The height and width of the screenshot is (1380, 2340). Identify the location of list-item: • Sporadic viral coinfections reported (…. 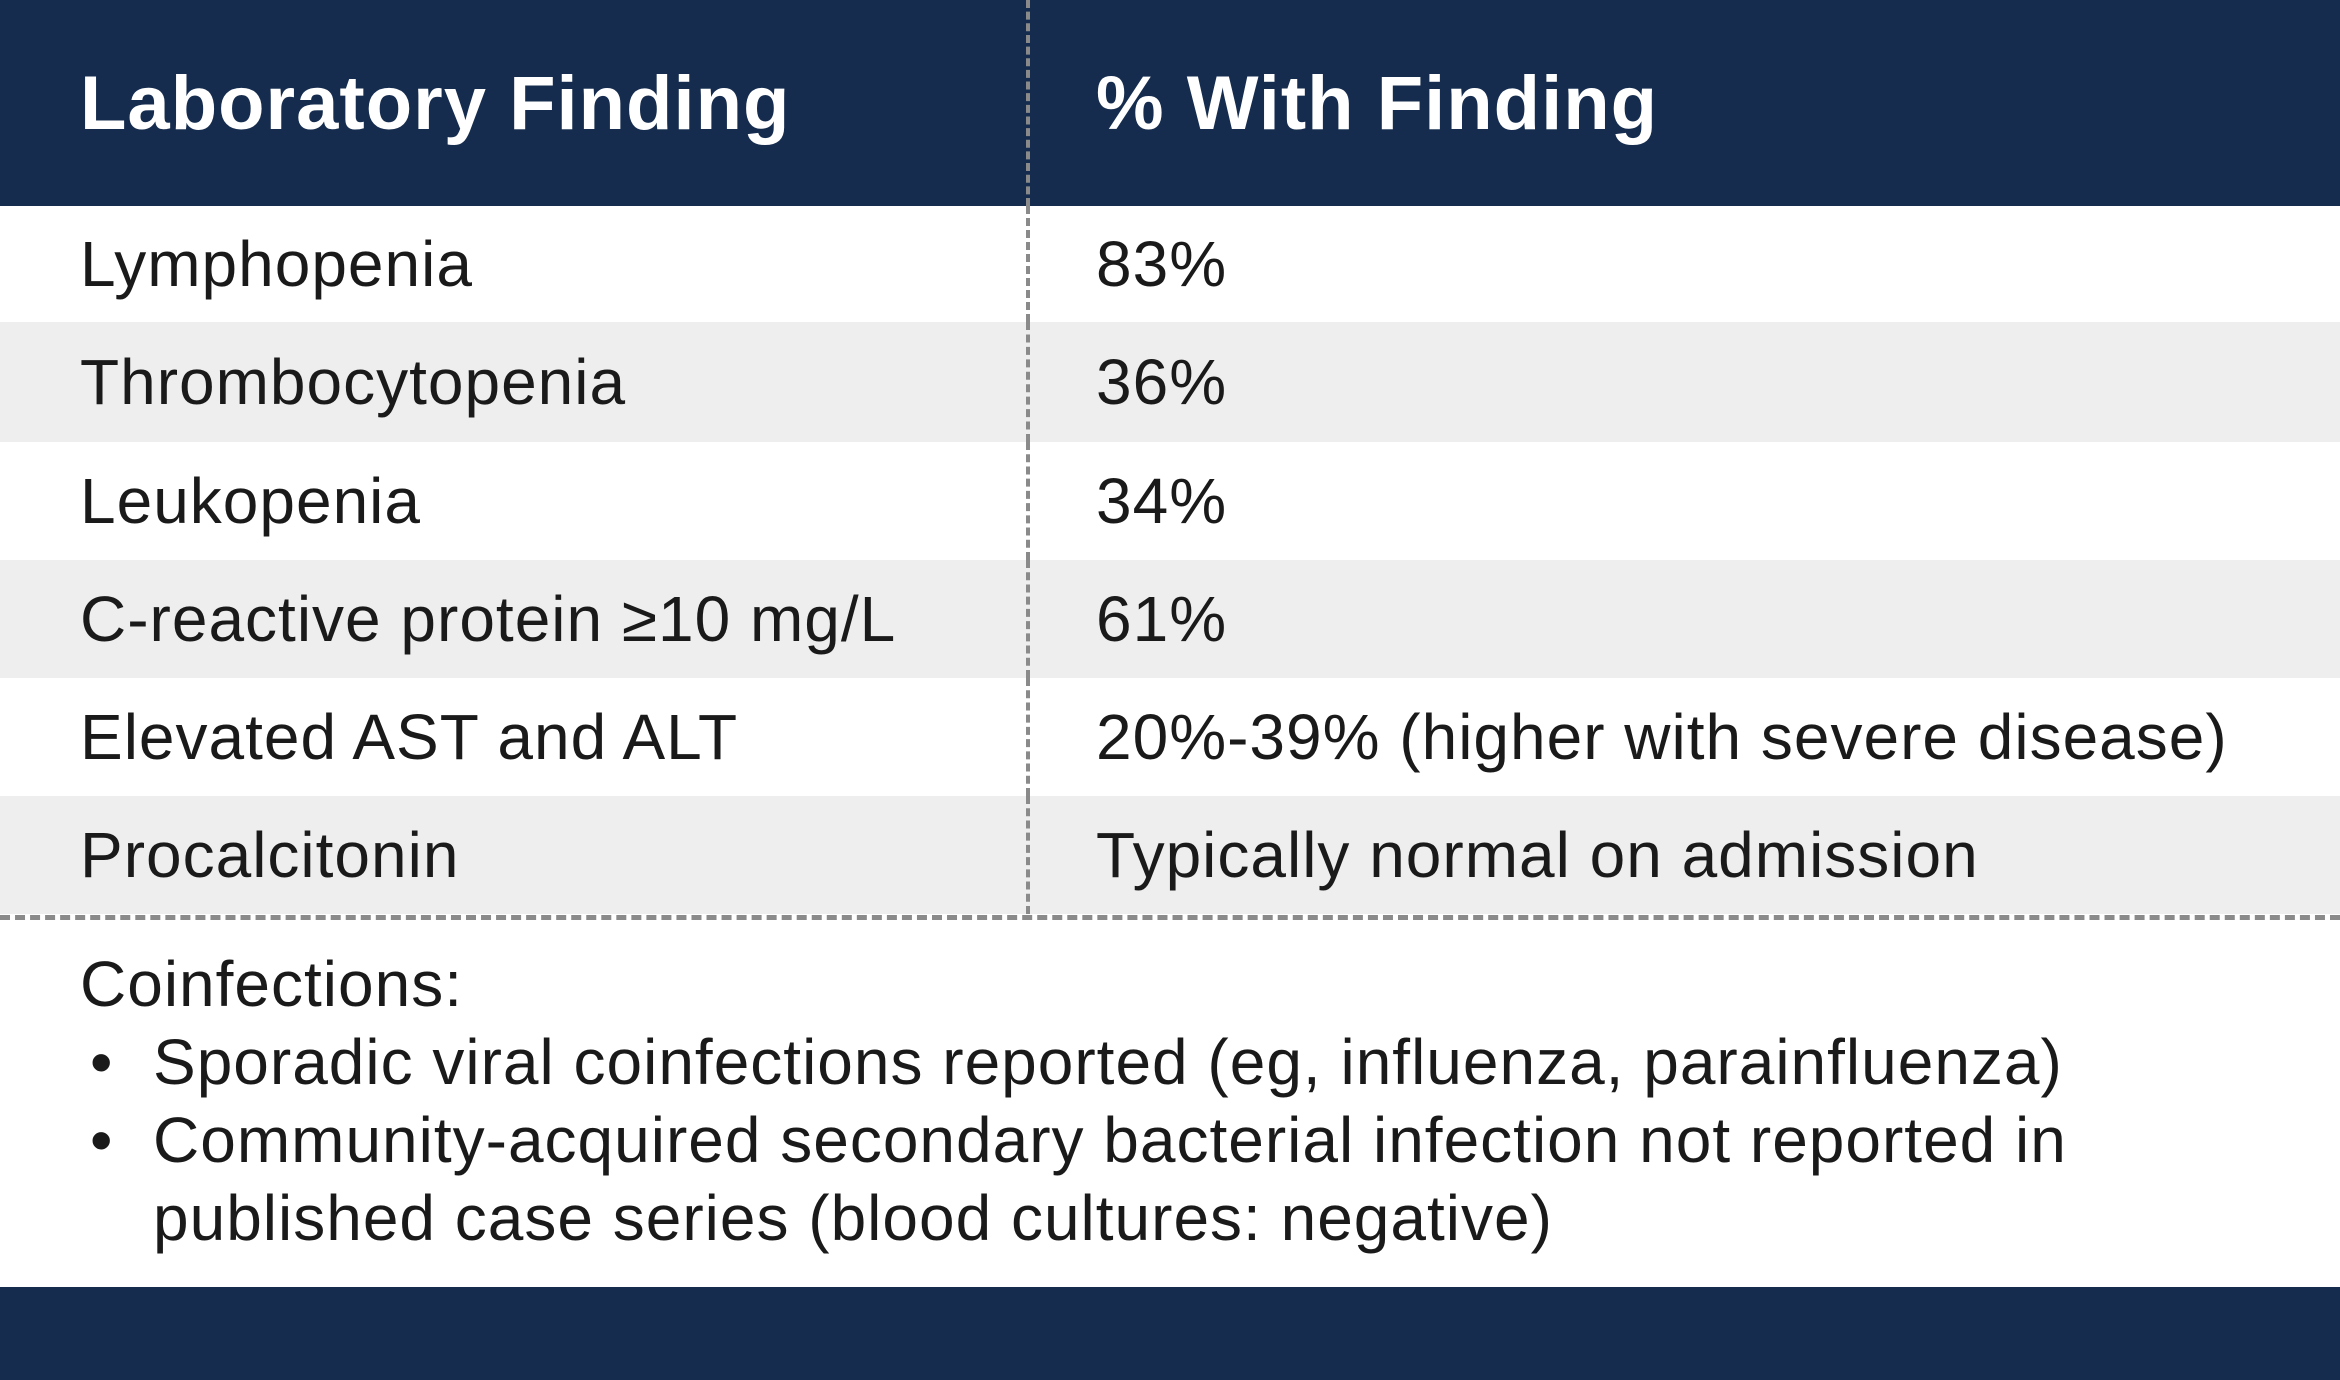
(1180, 1062).